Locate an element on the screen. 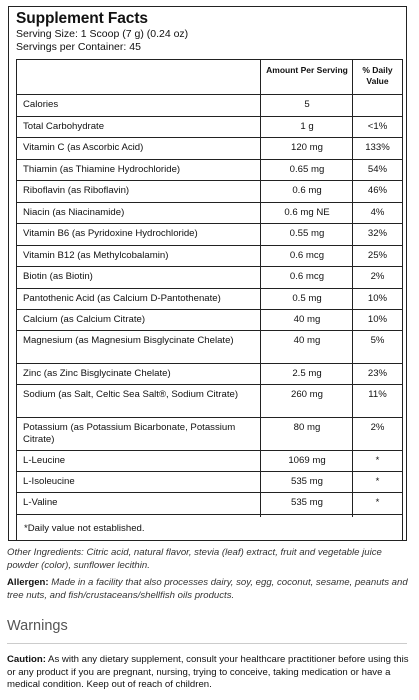 This screenshot has width=419, height=700. warnings-divider is located at coordinates (207, 643).